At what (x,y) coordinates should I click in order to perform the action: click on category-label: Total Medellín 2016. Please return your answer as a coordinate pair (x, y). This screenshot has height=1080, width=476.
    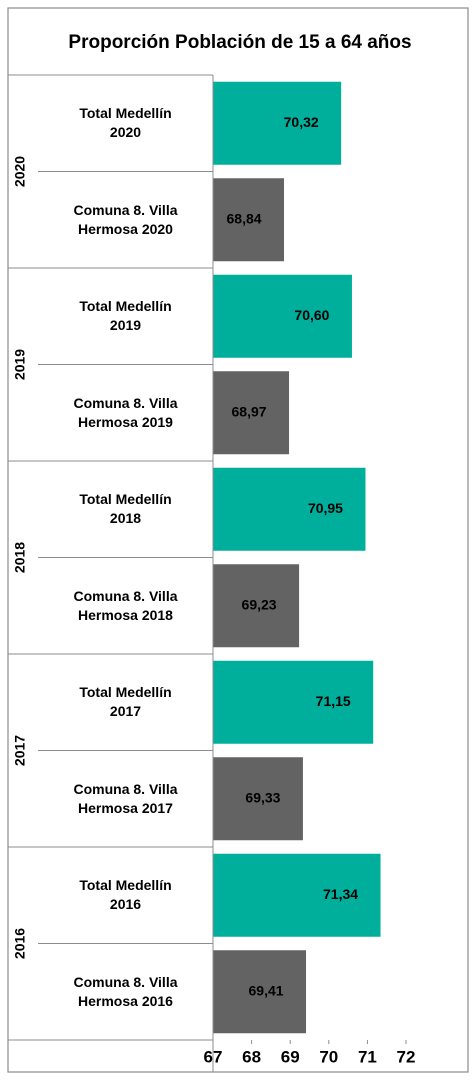
    Looking at the image, I should click on (125, 895).